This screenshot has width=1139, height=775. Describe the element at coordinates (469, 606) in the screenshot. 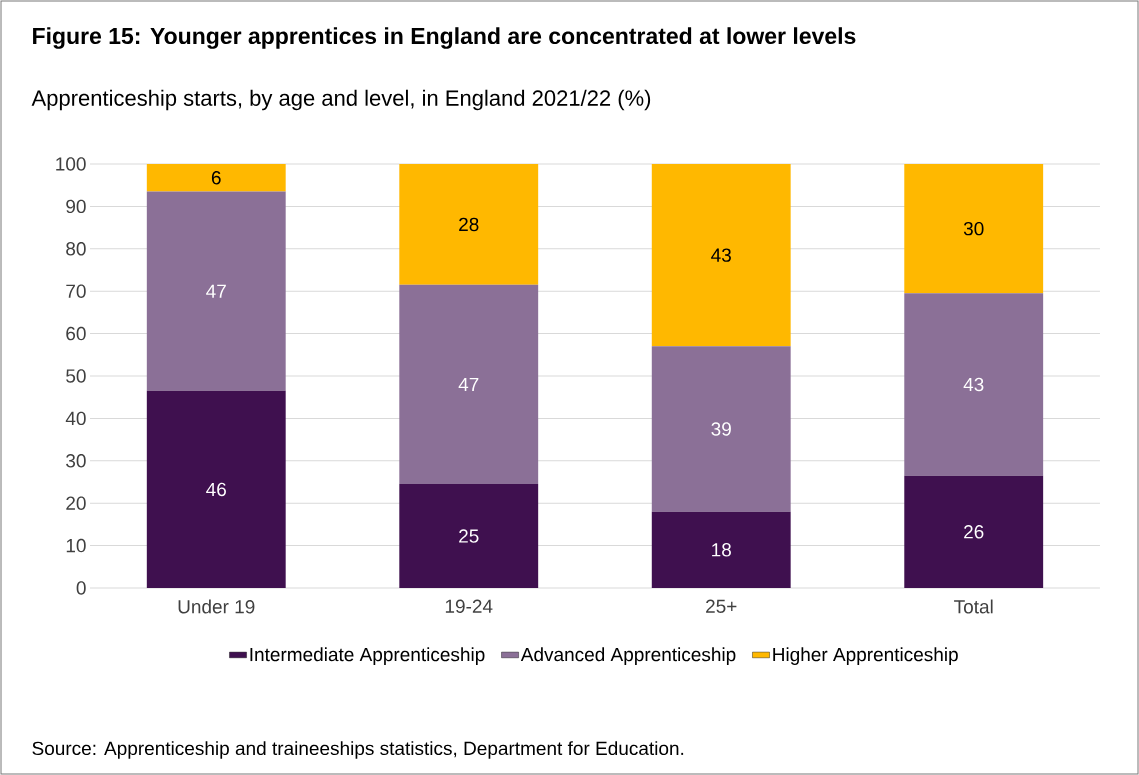

I see `x-tick-label: 19-24` at that location.